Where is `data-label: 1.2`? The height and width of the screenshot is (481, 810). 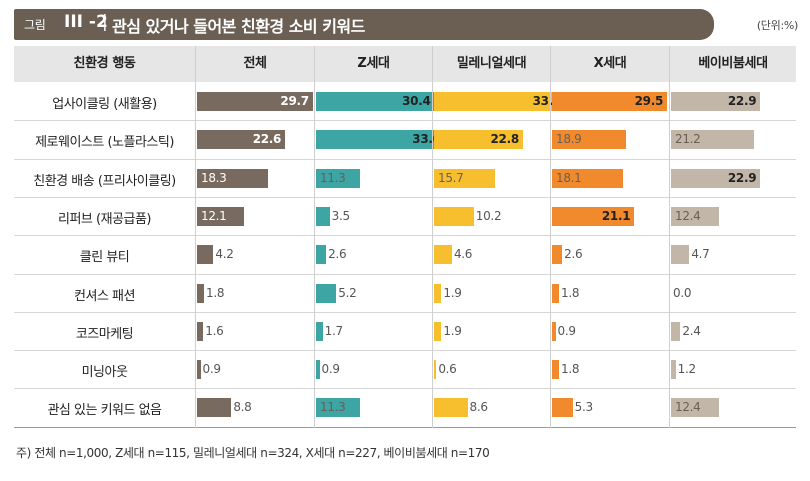
data-label: 1.2 is located at coordinates (686, 369).